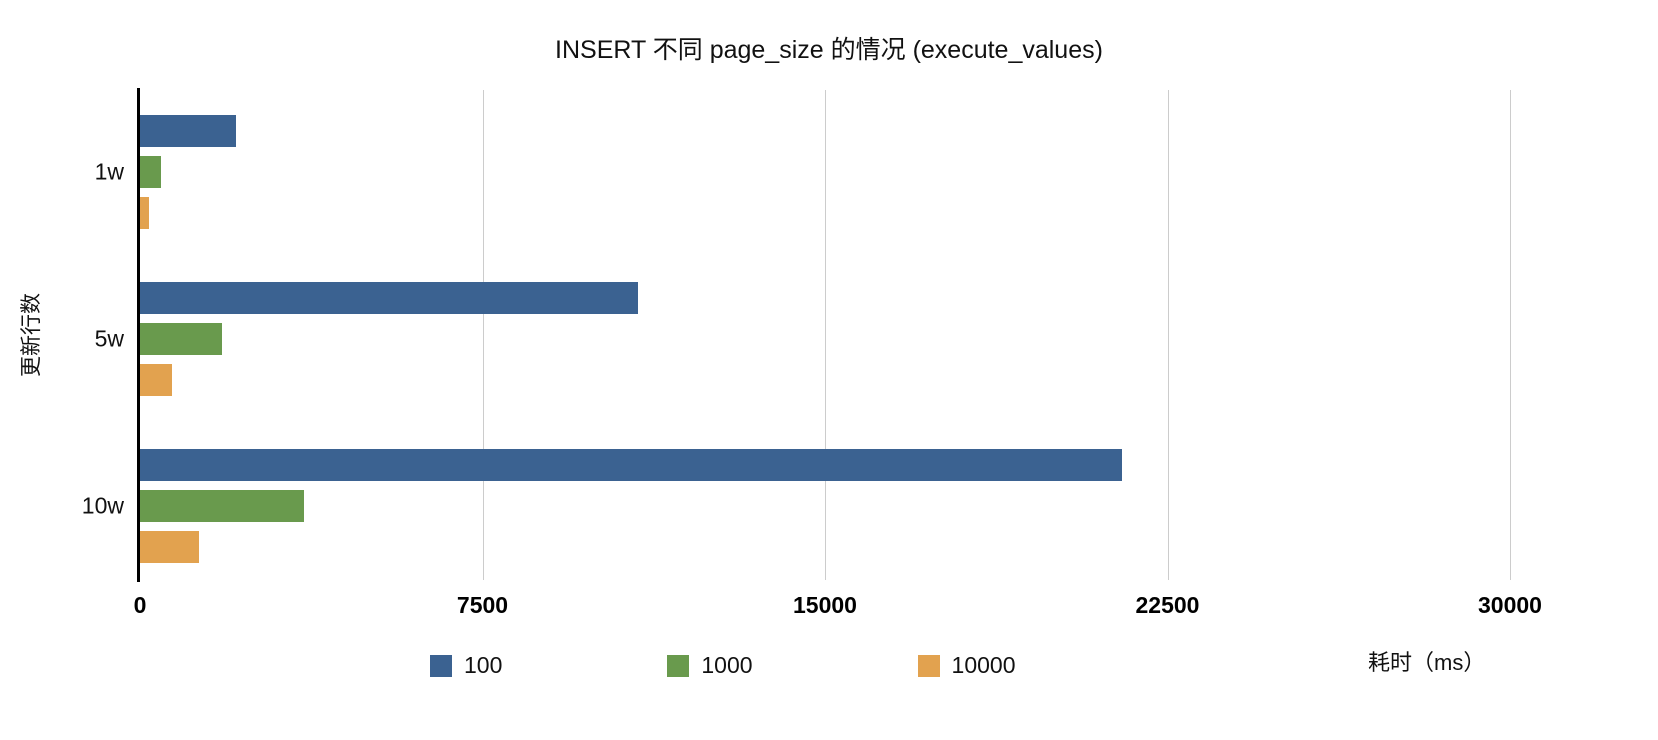 Image resolution: width=1658 pixels, height=740 pixels. I want to click on y-category-label-1w: 1w, so click(109, 171).